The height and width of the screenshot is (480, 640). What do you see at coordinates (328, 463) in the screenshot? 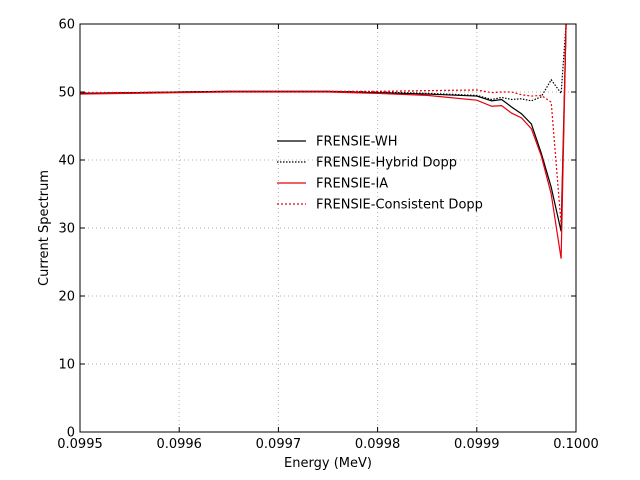
I see `x-axis-label: Energy (MeV)` at bounding box center [328, 463].